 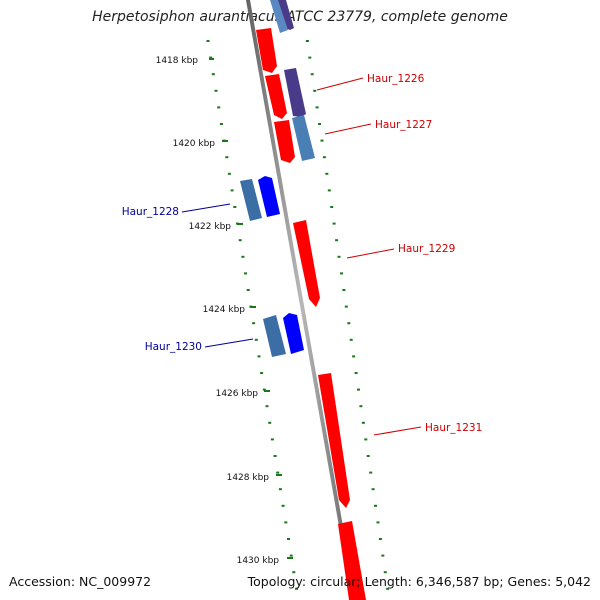 I want to click on gene-label-text: Haur_1227, so click(x=403, y=125).